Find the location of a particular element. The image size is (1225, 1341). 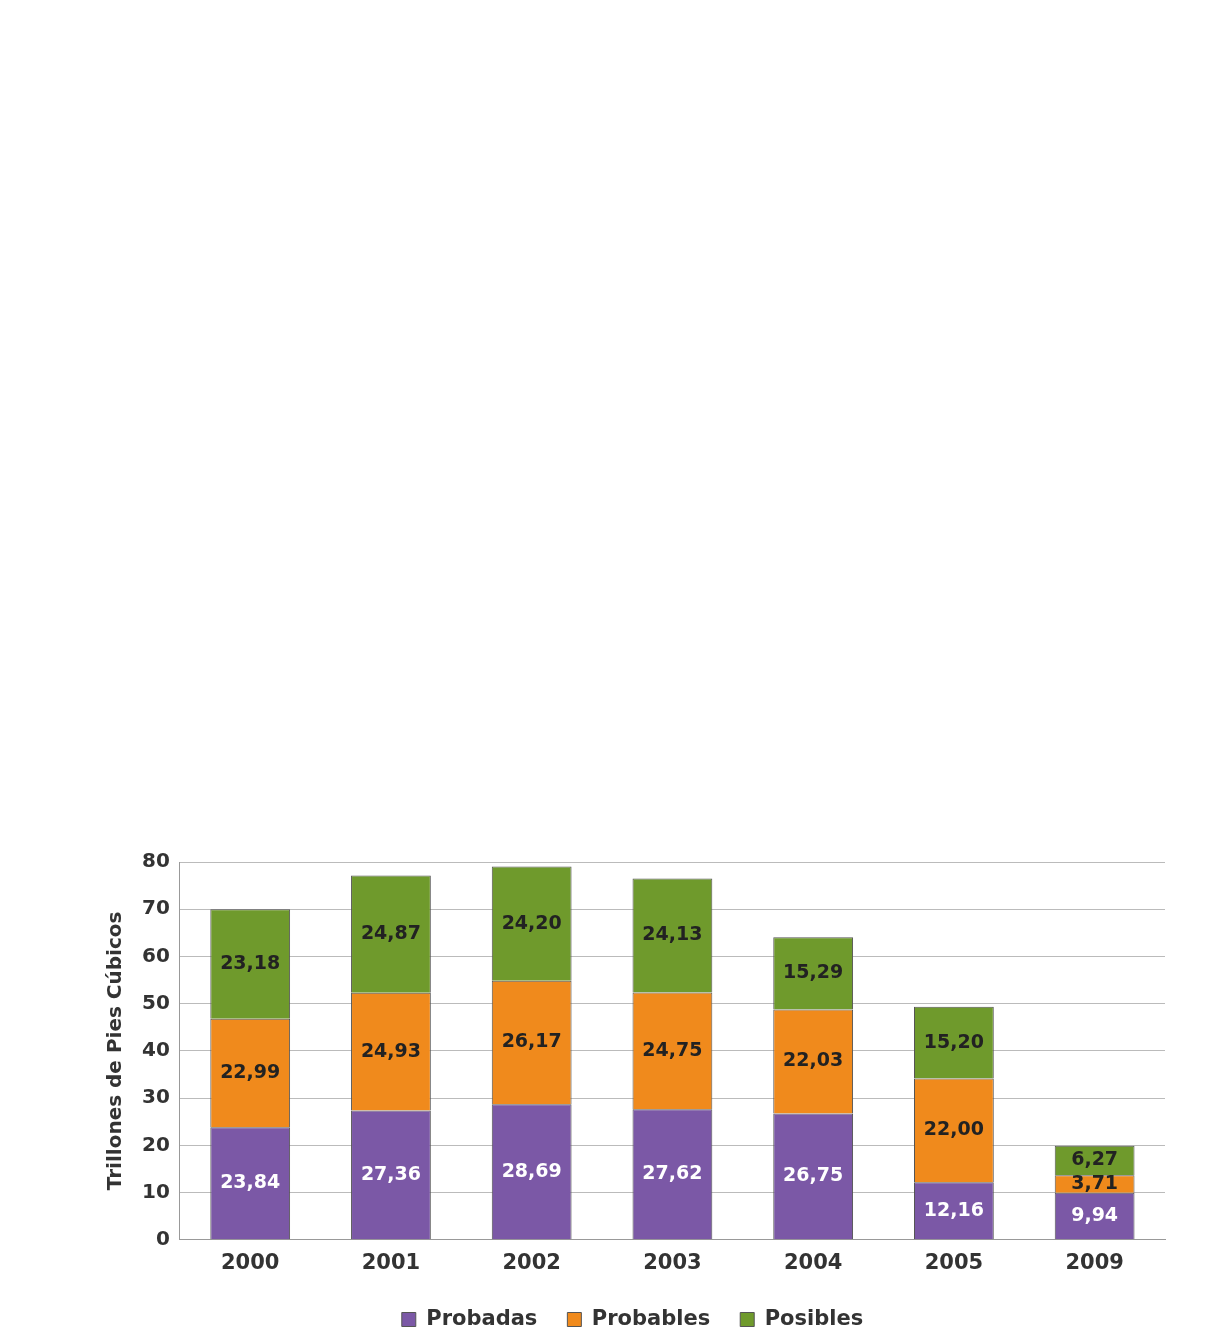

data-label: 15,20 is located at coordinates (953, 1040).